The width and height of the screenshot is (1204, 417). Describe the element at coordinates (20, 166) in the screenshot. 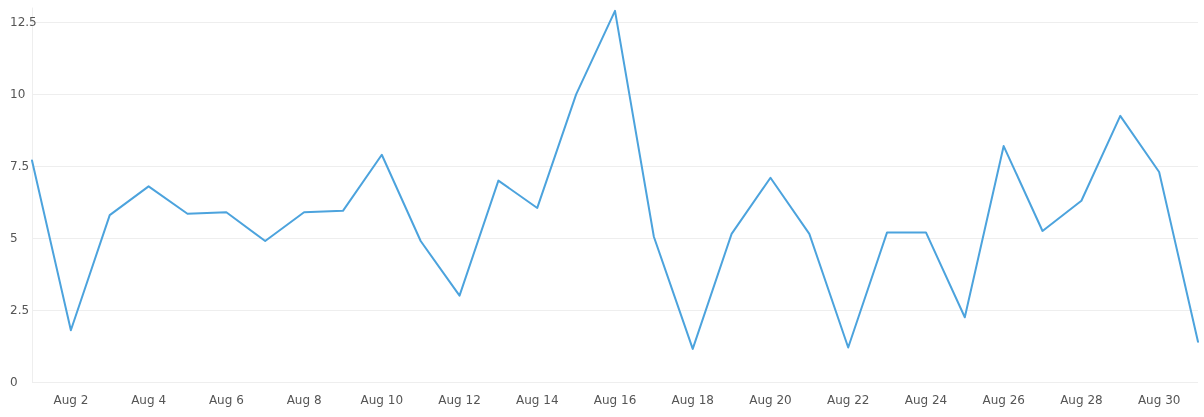

I see `y-tick-label: 7.5` at that location.